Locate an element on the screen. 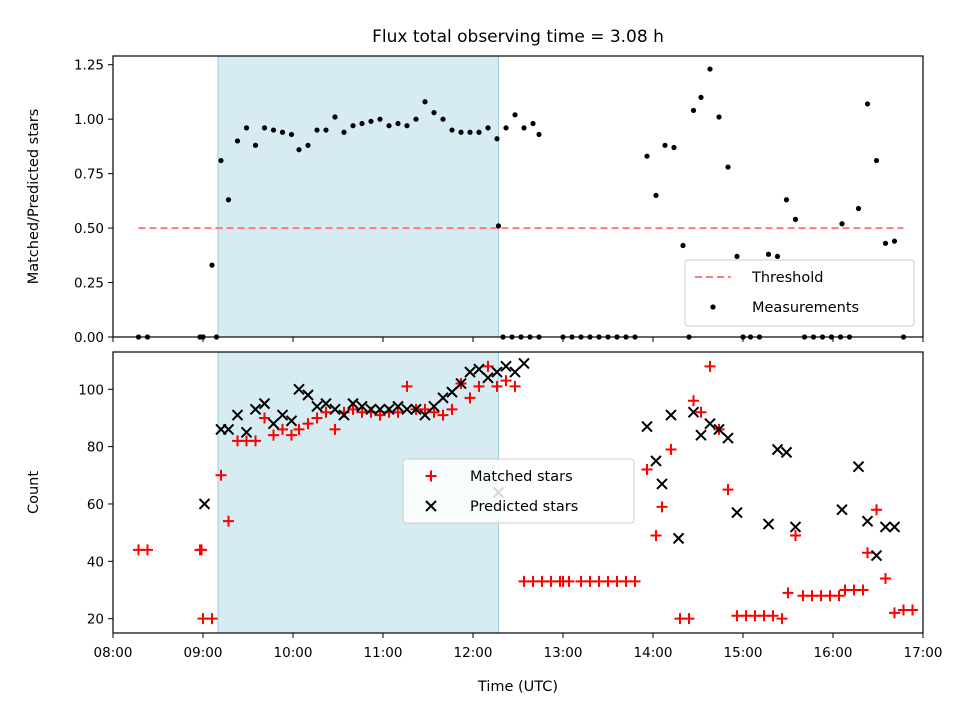  legend: Threshold Measurements is located at coordinates (799, 293).